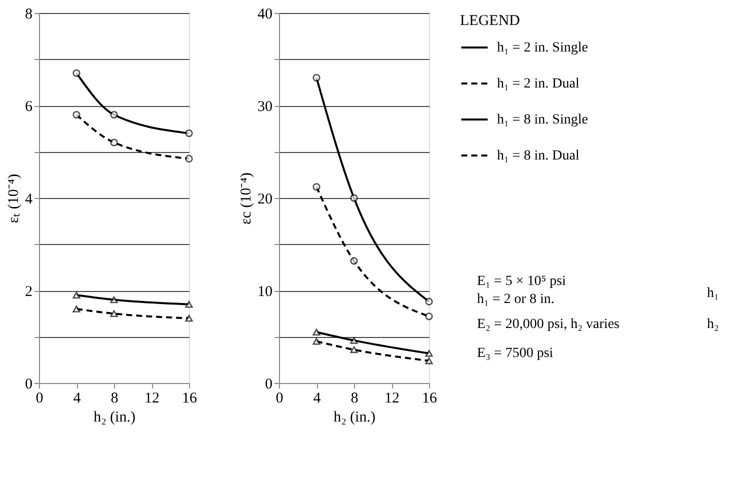 The width and height of the screenshot is (740, 494). What do you see at coordinates (265, 200) in the screenshot?
I see `y-tick-label: 20` at bounding box center [265, 200].